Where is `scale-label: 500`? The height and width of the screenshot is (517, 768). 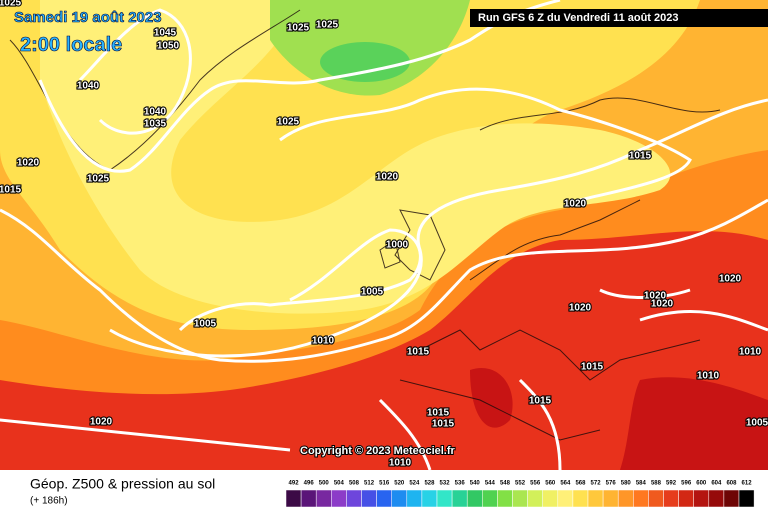 scale-label: 500 is located at coordinates (324, 484).